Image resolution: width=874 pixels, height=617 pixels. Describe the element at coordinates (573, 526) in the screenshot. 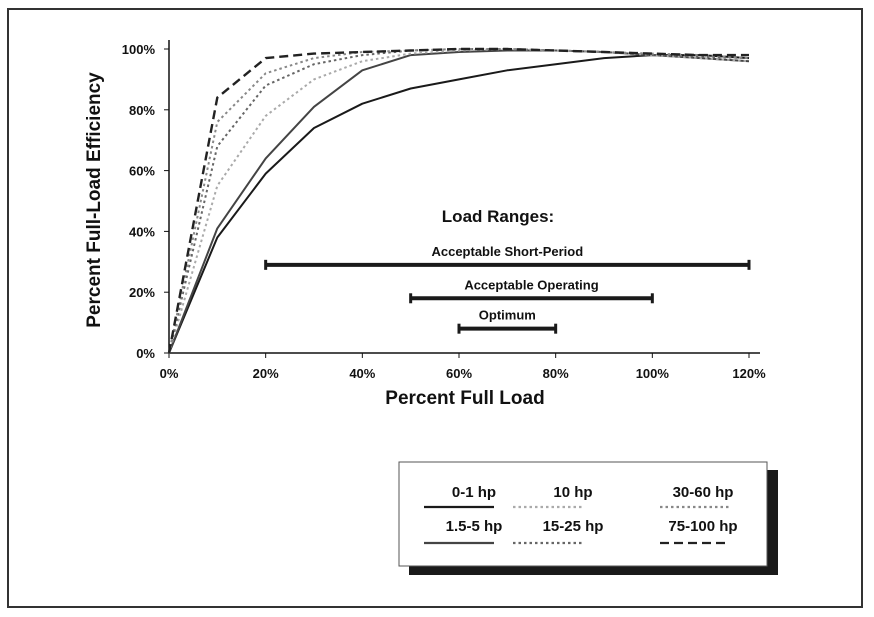

I see `legend-label-15-25-hp: 15-25 hp` at that location.